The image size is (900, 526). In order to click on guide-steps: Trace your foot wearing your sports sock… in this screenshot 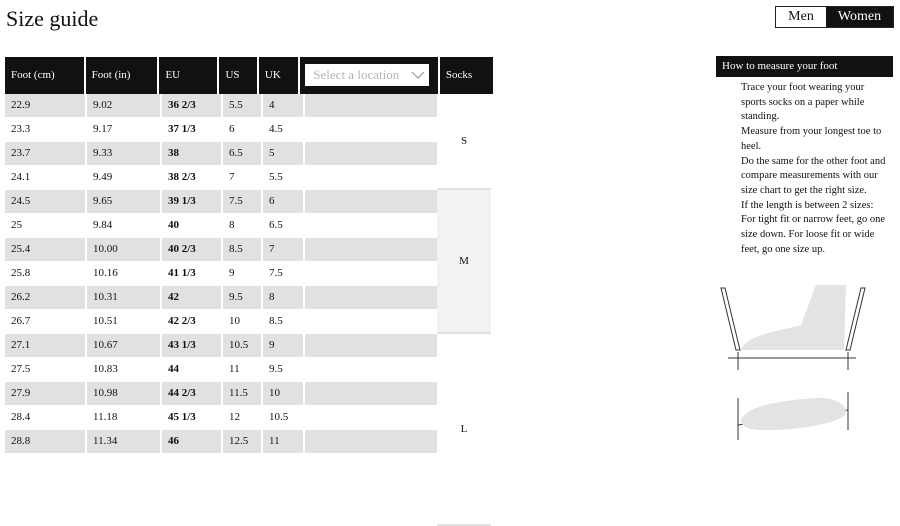, I will do `click(815, 169)`.